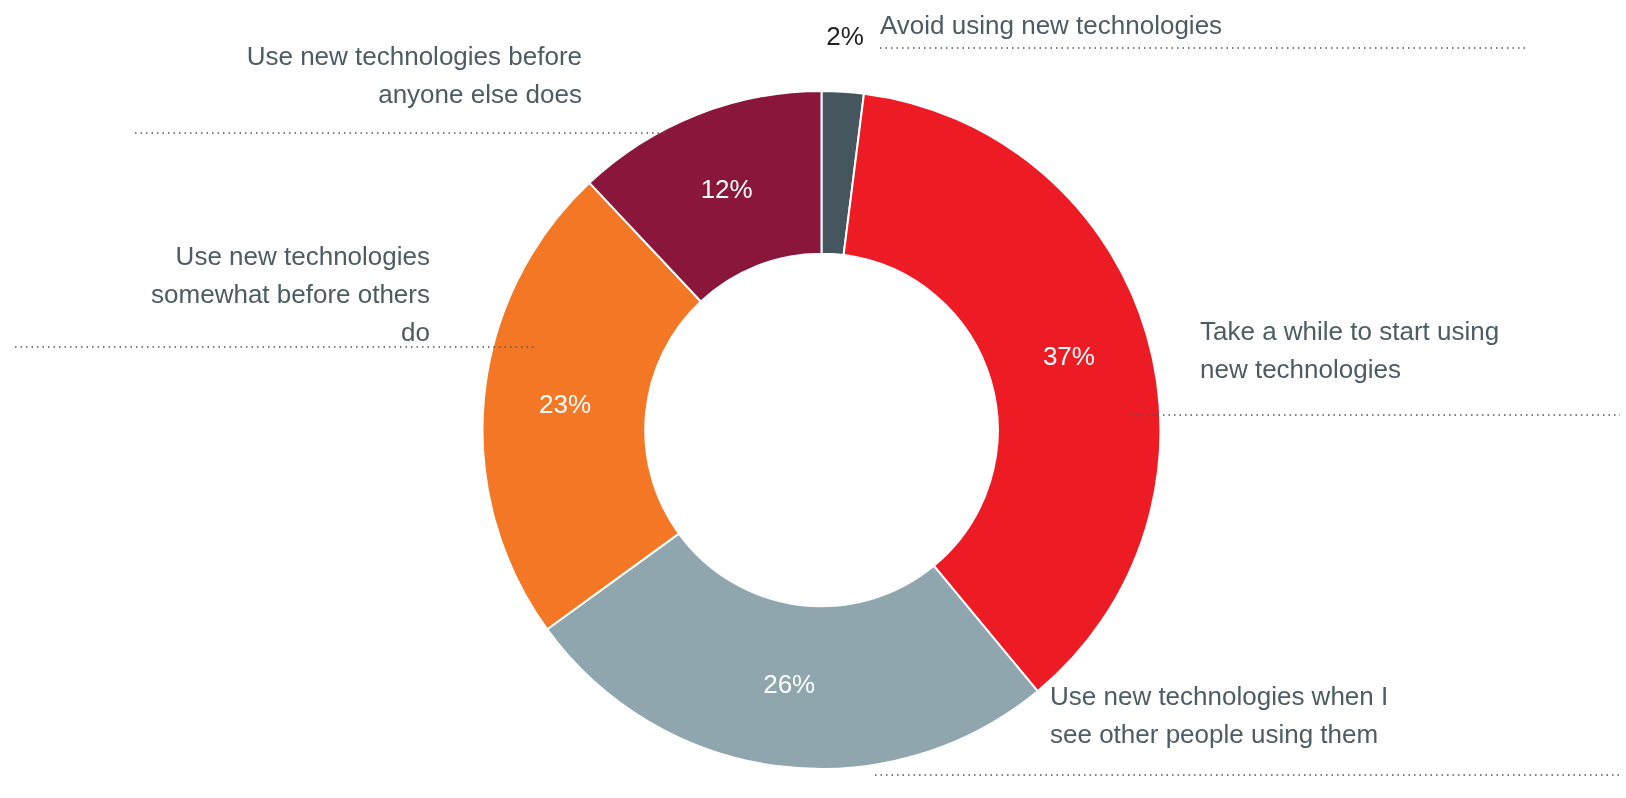 The height and width of the screenshot is (798, 1626). I want to click on slice-label: Take a while to start using new technologies, so click(1350, 350).